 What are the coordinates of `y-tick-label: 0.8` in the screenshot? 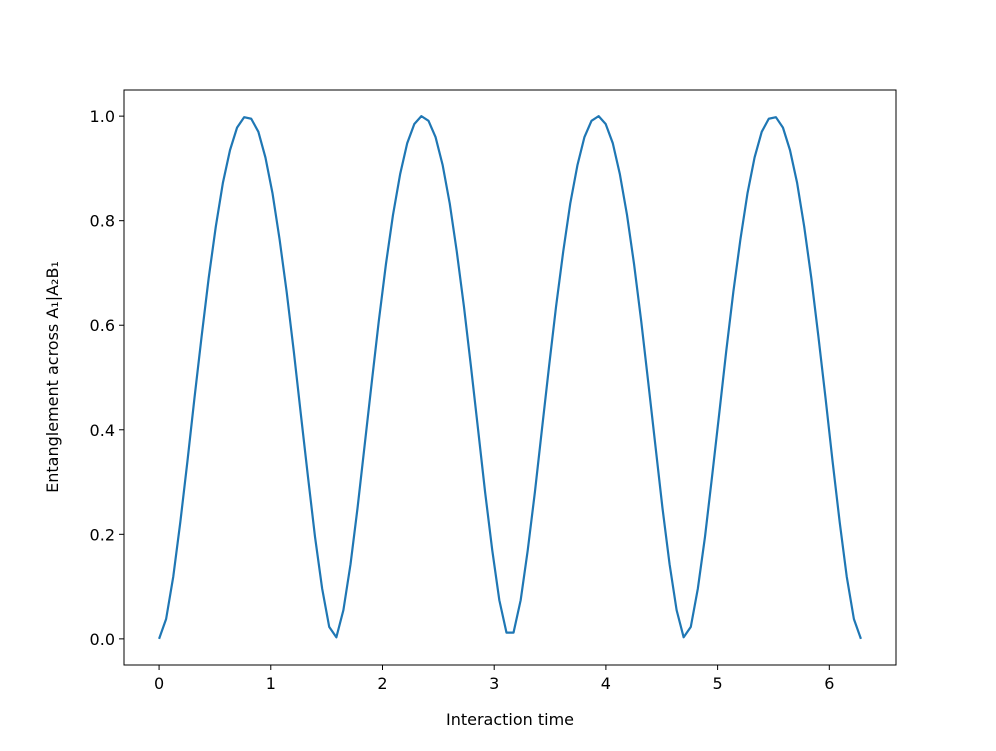 It's located at (102, 221).